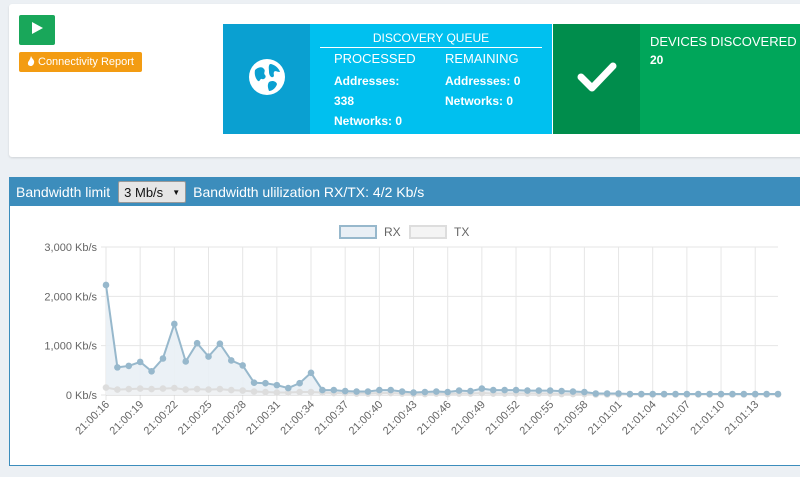 The width and height of the screenshot is (800, 477). I want to click on connectivity-report-label: Connectivity Report, so click(86, 62).